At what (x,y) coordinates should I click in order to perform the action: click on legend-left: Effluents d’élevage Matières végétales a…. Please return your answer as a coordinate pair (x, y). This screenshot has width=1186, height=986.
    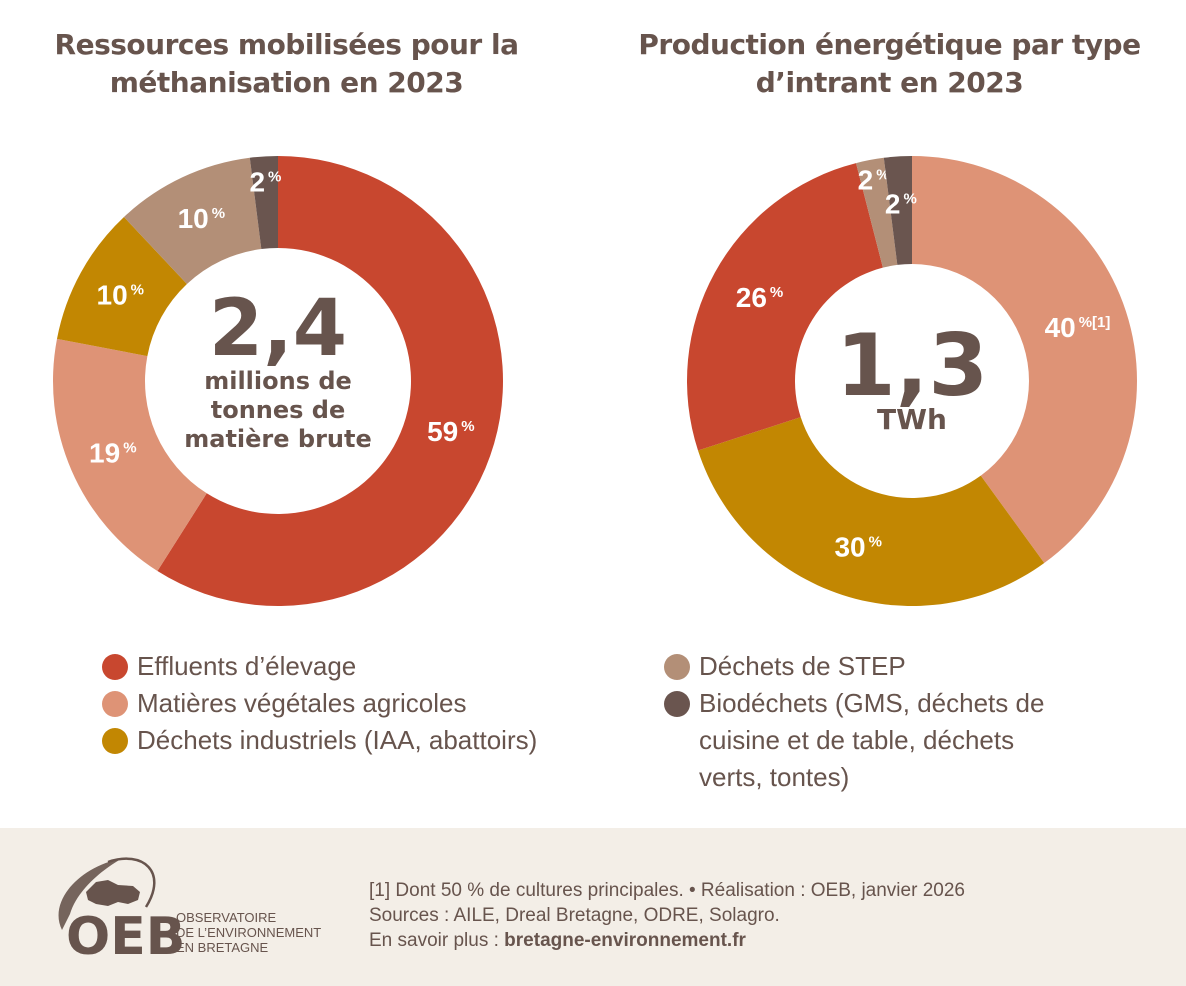
    Looking at the image, I should click on (319, 703).